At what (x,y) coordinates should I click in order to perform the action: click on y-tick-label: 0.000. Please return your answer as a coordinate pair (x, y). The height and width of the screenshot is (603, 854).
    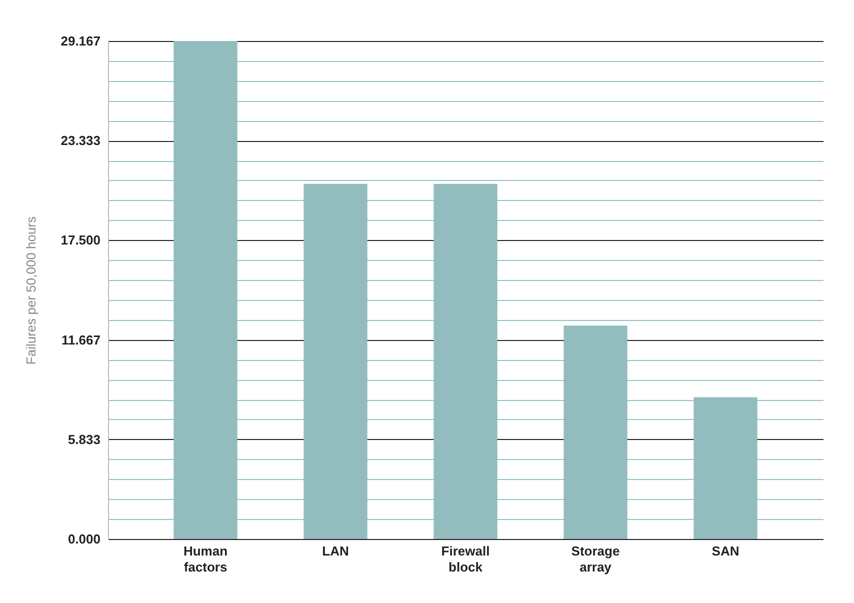
    Looking at the image, I should click on (84, 539).